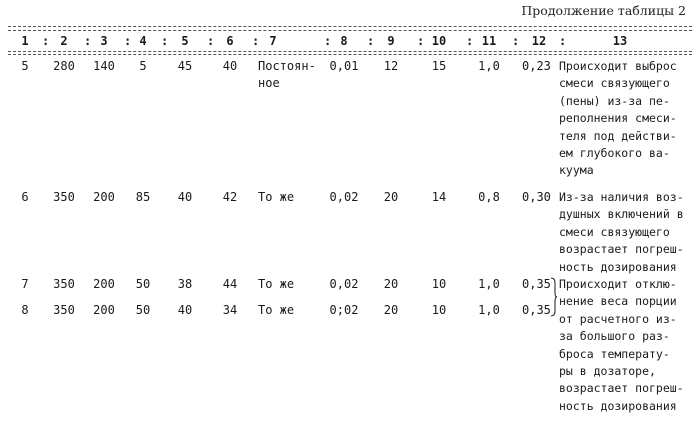 This screenshot has height=432, width=700. I want to click on row-6-cell-11: 0,8, so click(489, 197).